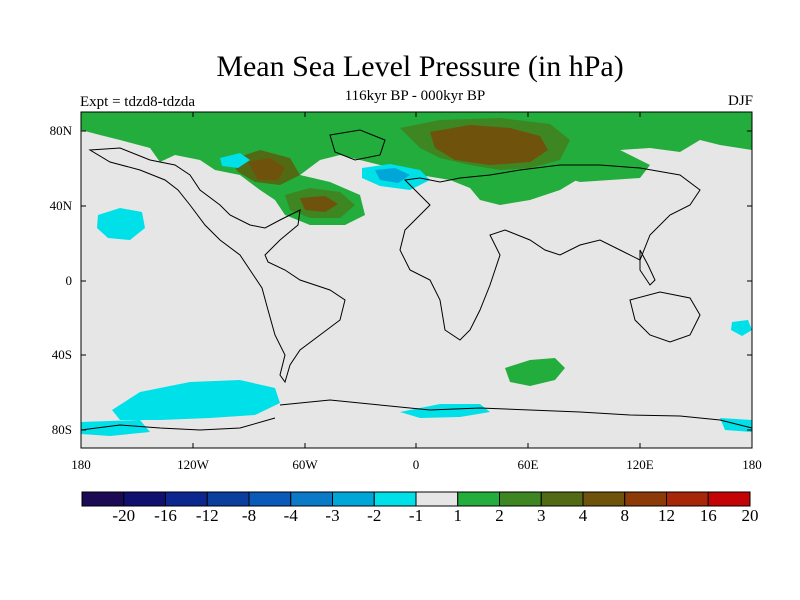  Describe the element at coordinates (60, 130) in the screenshot. I see `lat-label-80n: 80N` at that location.